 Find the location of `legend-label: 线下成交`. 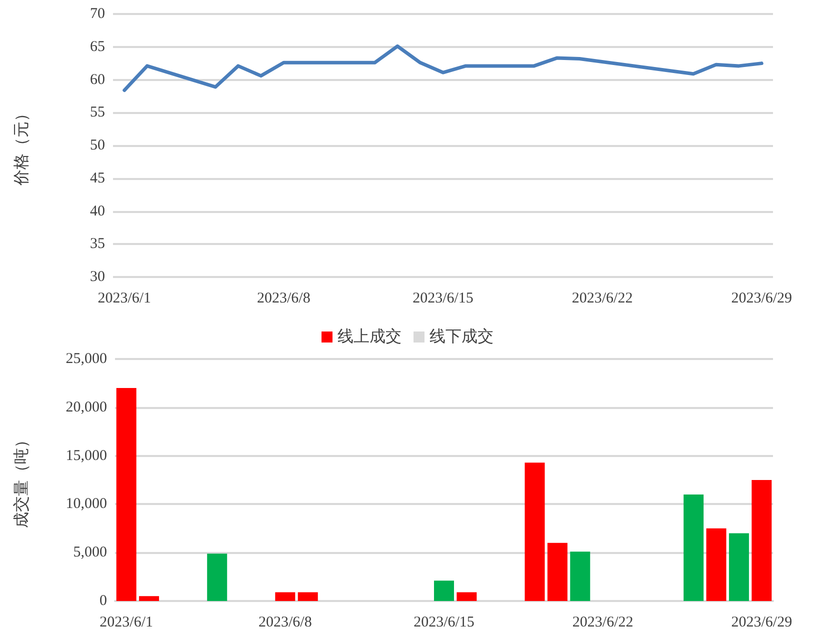

legend-label: 线下成交 is located at coordinates (462, 337).